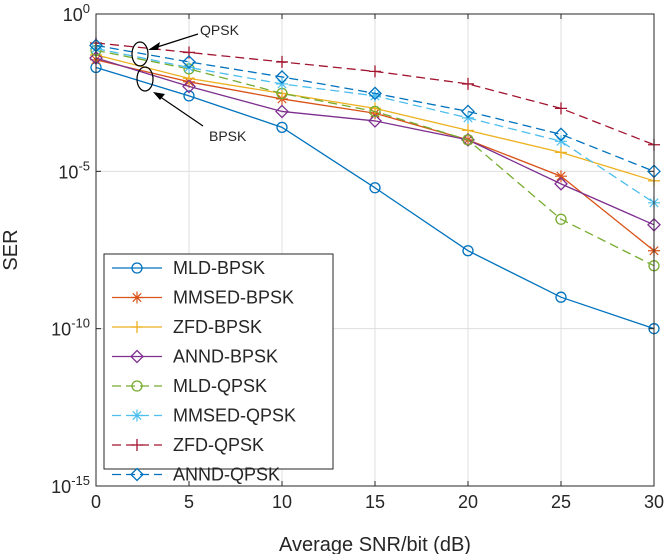  What do you see at coordinates (561, 176) in the screenshot?
I see `data-point-mmsed-bpsk` at bounding box center [561, 176].